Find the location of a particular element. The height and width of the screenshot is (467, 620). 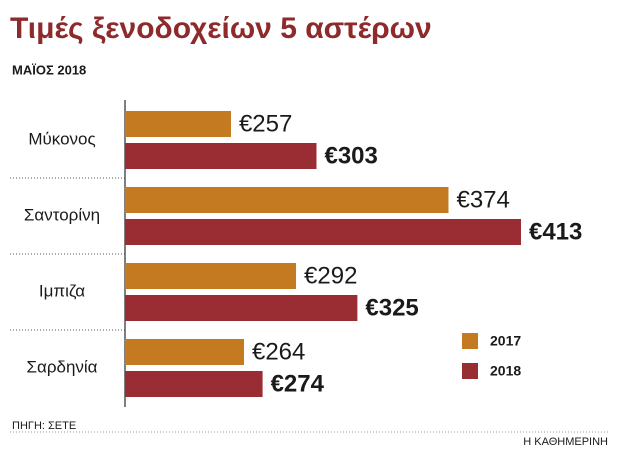

chart-subtitle: ΜΑΪΟΣ 2018 is located at coordinates (49, 69).